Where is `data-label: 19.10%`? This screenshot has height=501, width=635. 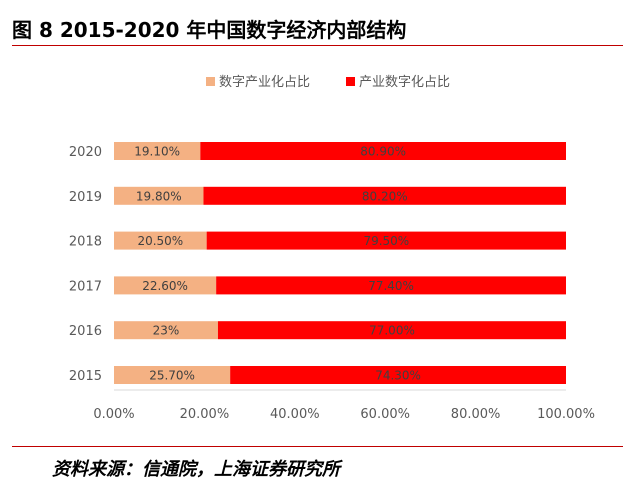 data-label: 19.10% is located at coordinates (157, 152).